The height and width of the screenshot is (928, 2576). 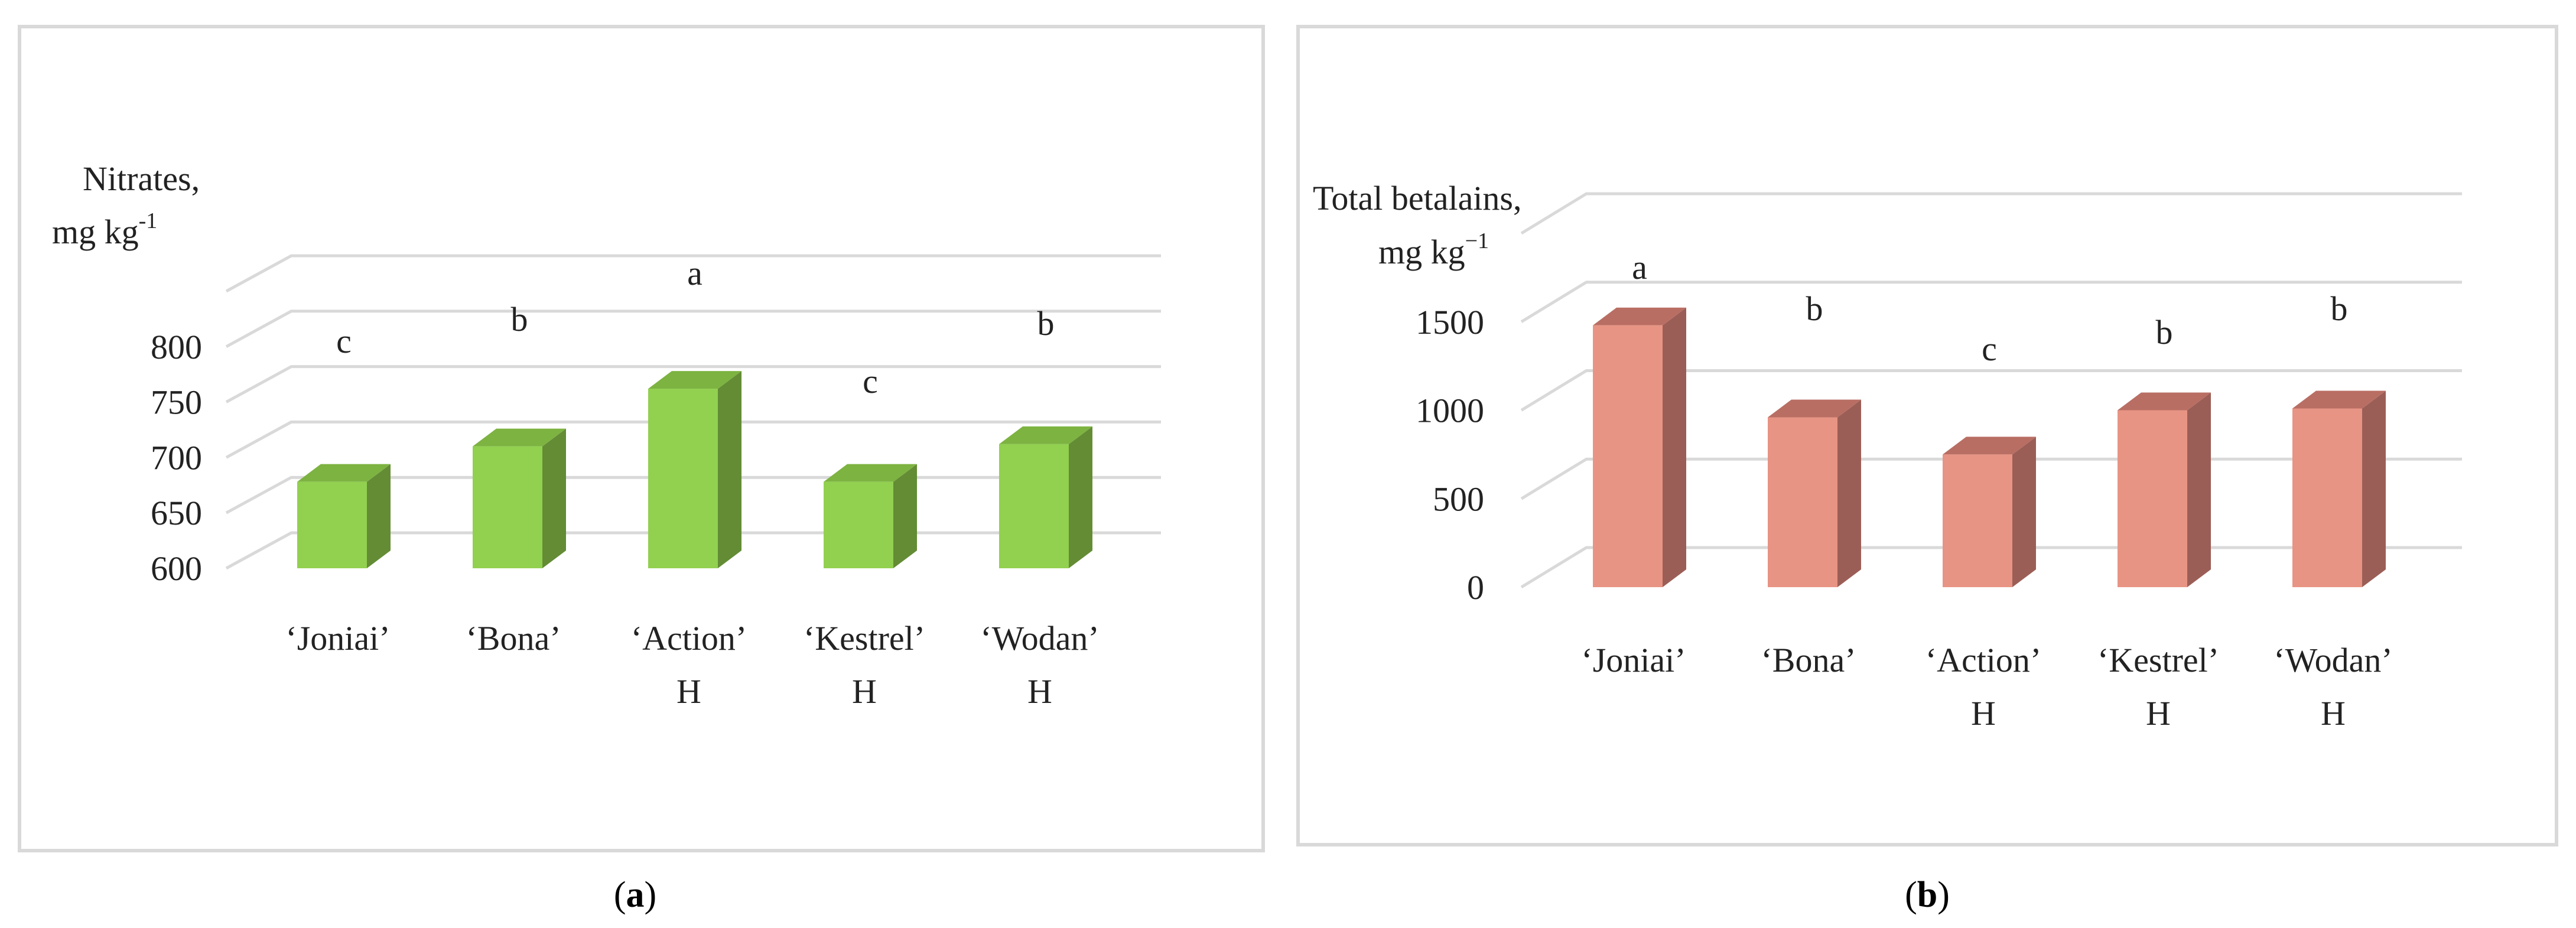 I want to click on y-tick-label: 700, so click(x=176, y=457).